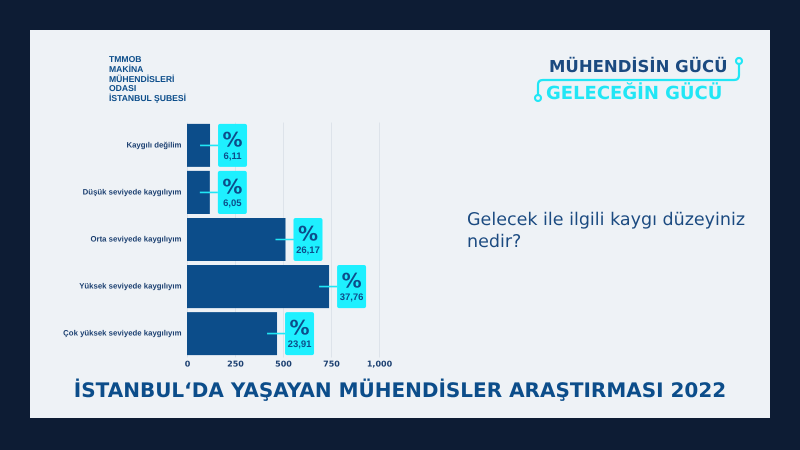  Describe the element at coordinates (187, 364) in the screenshot. I see `x-tick-label: 0` at that location.